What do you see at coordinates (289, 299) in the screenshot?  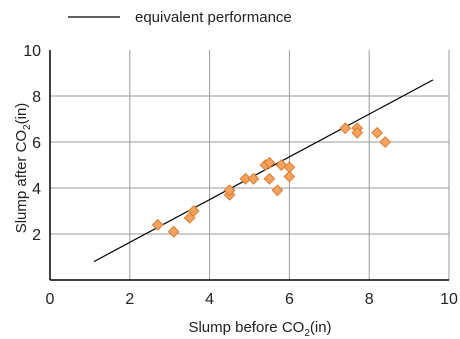 I see `x-tick-label: 6` at bounding box center [289, 299].